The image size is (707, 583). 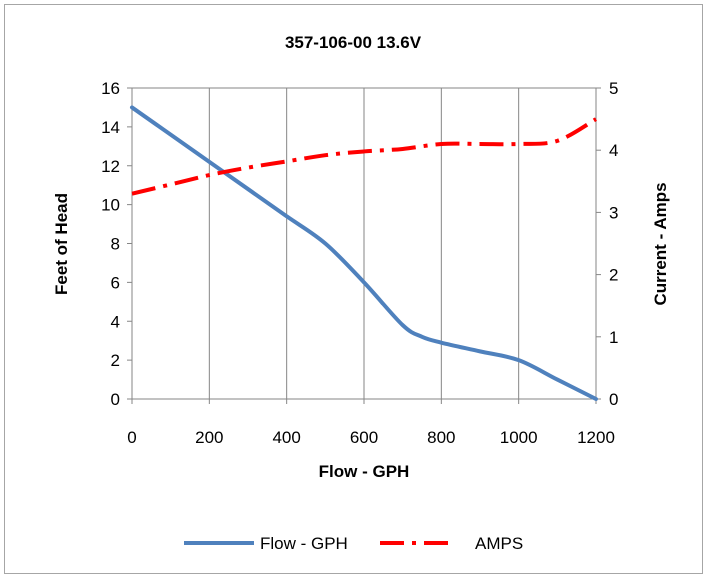 I want to click on x-tick-label-800: 800, so click(x=441, y=437).